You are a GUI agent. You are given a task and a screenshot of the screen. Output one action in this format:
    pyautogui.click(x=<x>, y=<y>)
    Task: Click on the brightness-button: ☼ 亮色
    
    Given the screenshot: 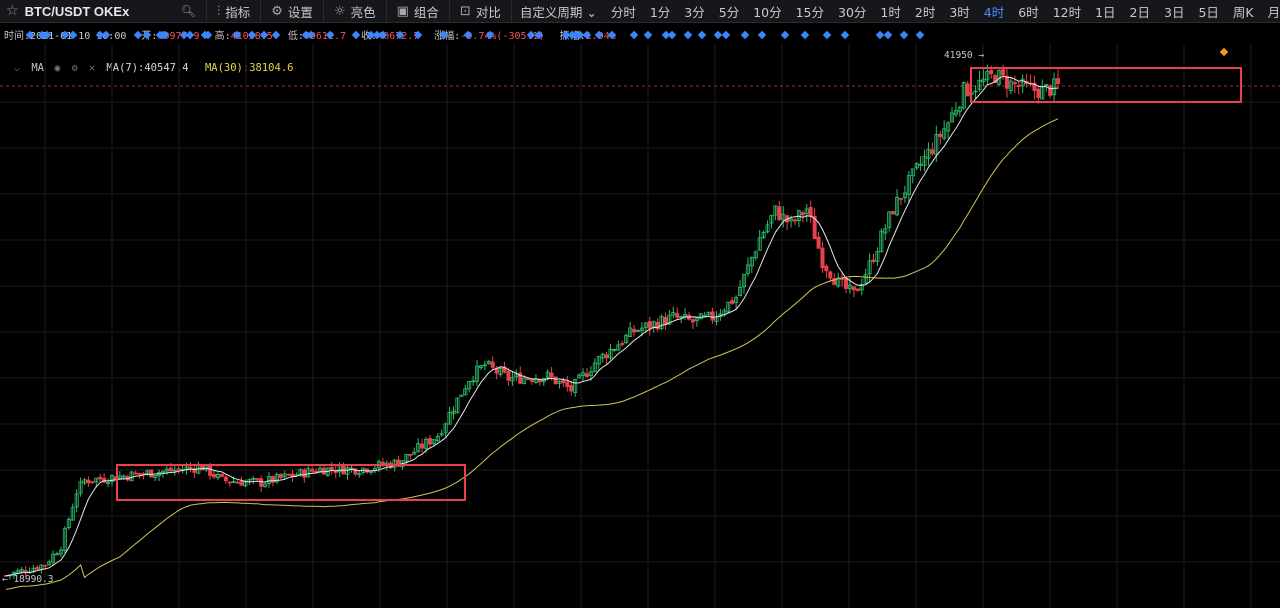 What is the action you would take?
    pyautogui.click(x=355, y=11)
    